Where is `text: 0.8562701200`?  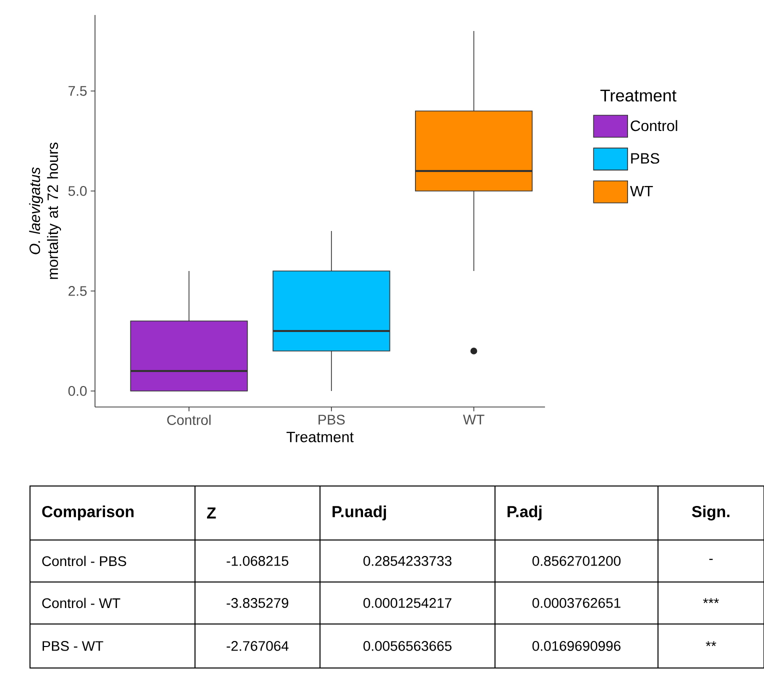 text: 0.8562701200 is located at coordinates (576, 561).